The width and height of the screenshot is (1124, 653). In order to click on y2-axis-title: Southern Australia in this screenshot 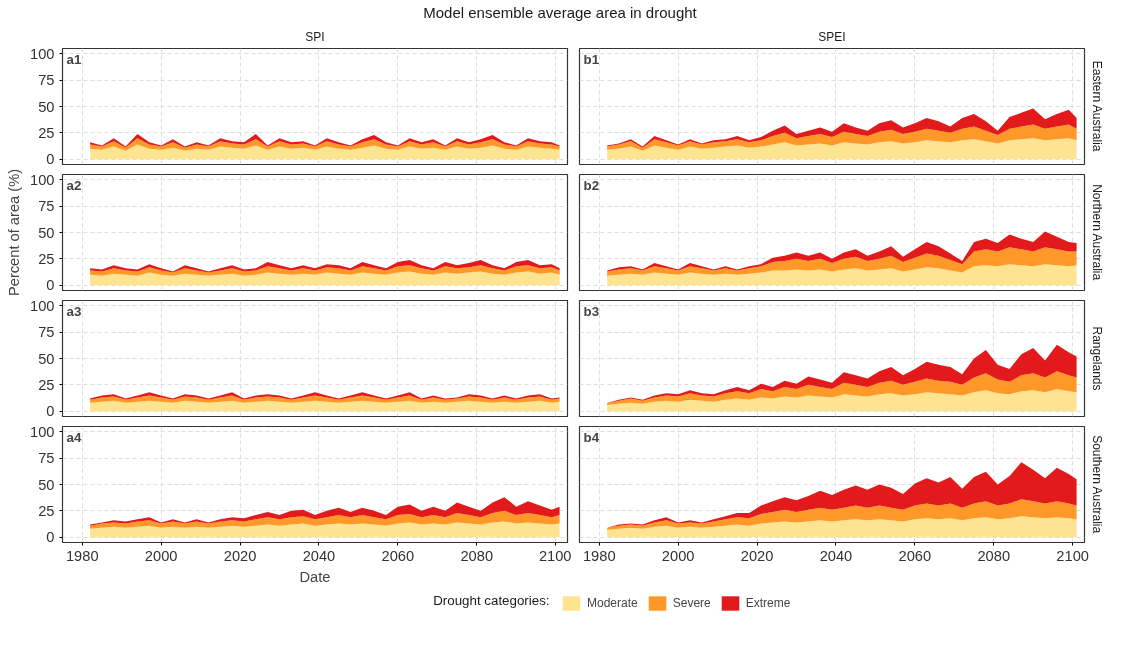, I will do `click(1096, 484)`.